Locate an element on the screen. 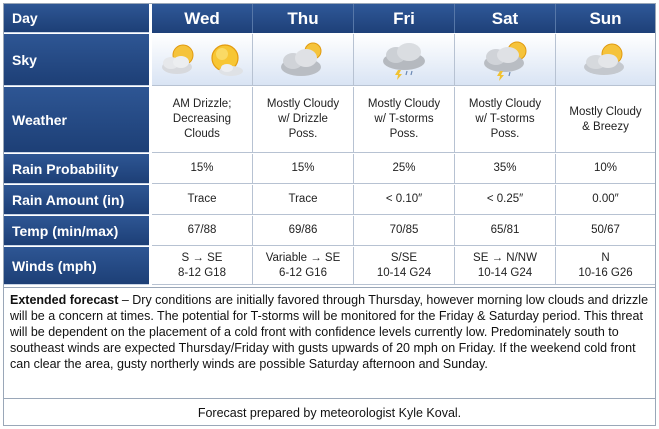  sky-cell-sat is located at coordinates (505, 60).